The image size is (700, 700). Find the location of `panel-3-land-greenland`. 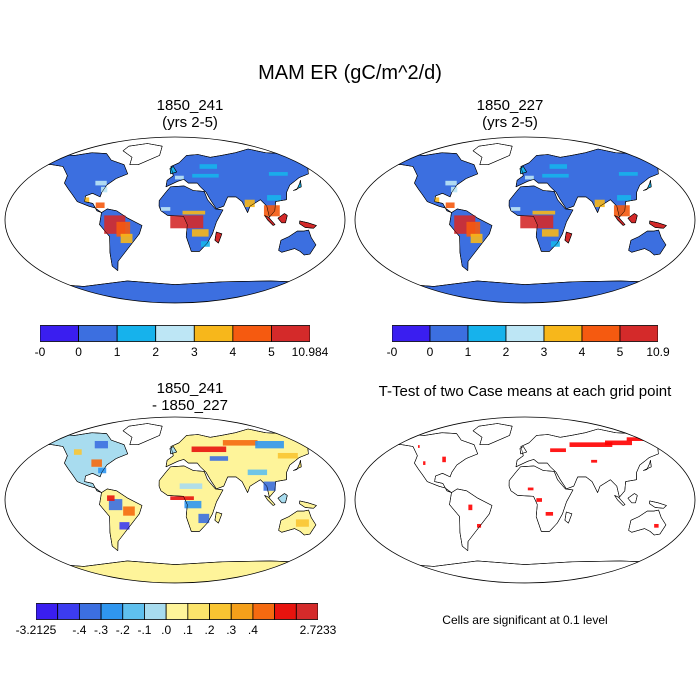

panel-3-land-greenland is located at coordinates (142, 434).